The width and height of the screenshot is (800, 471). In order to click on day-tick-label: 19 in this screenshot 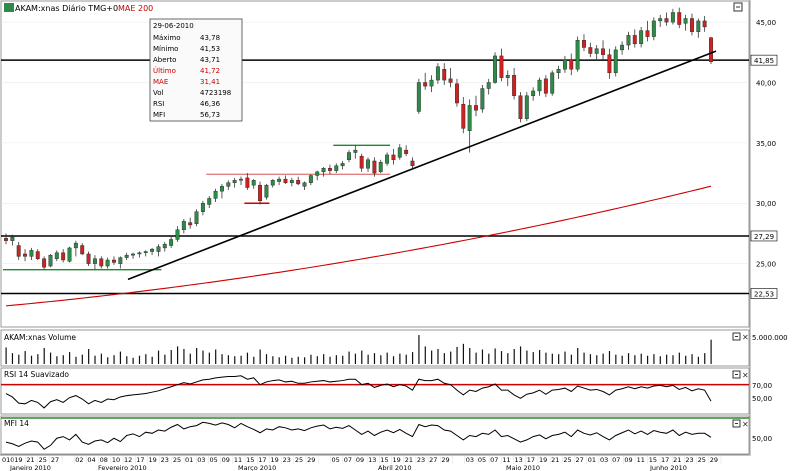, I will do `click(152, 460)`.